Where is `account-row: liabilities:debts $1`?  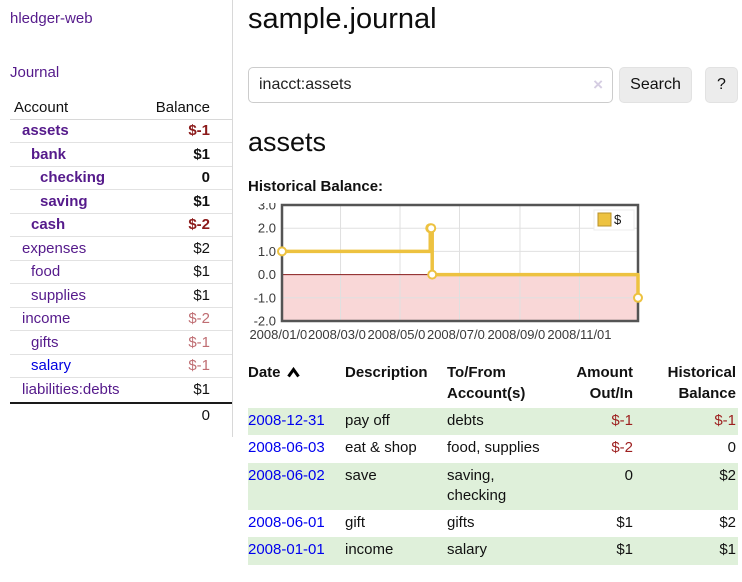
account-row: liabilities:debts $1 is located at coordinates (121, 390).